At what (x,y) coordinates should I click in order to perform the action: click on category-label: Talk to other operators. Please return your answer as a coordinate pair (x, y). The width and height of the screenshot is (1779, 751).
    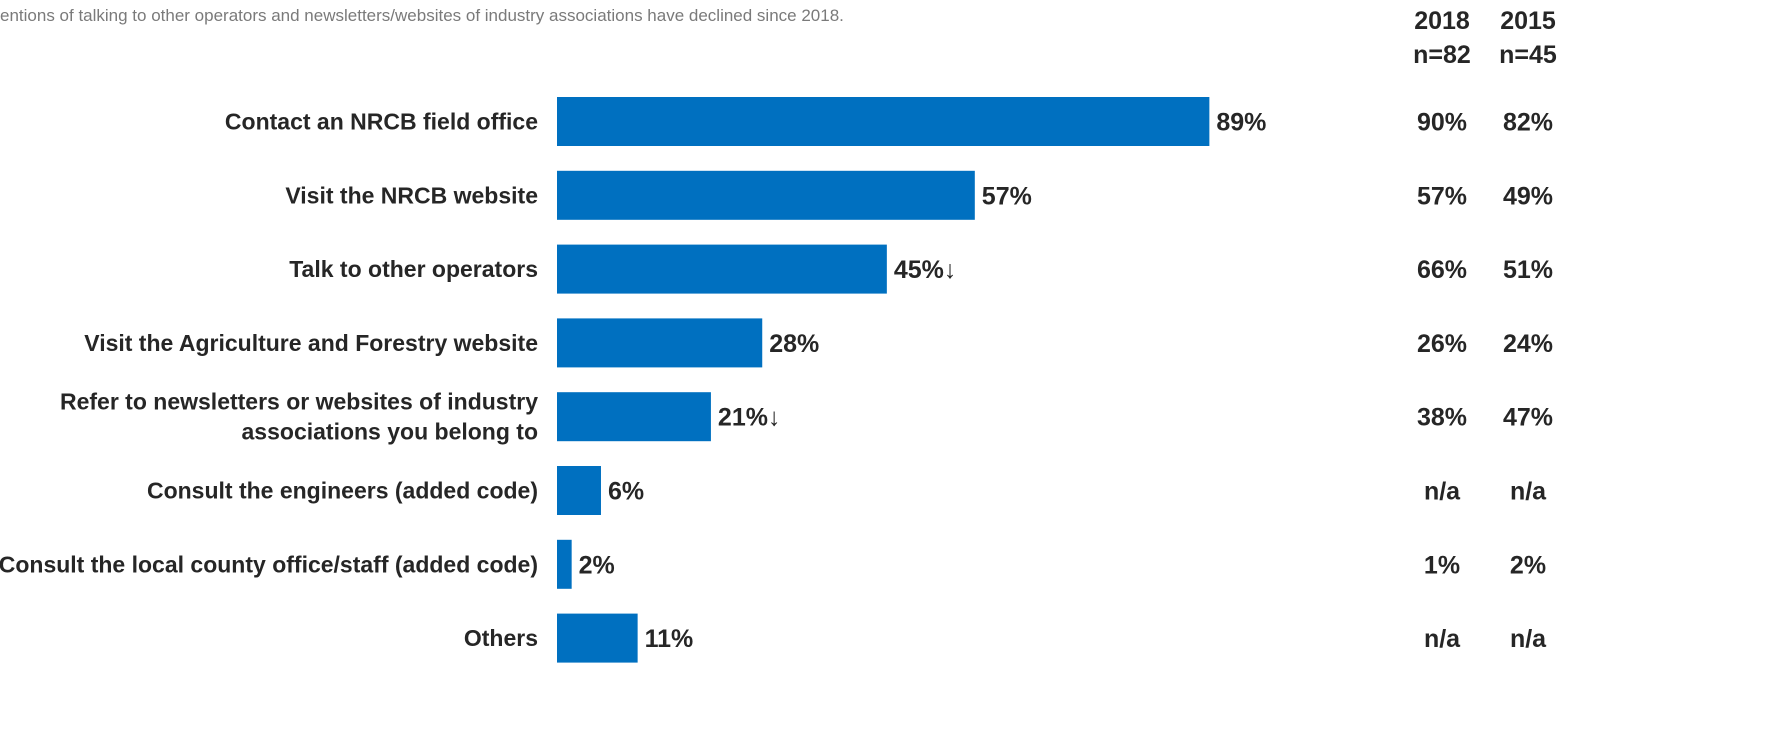
    Looking at the image, I should click on (413, 269).